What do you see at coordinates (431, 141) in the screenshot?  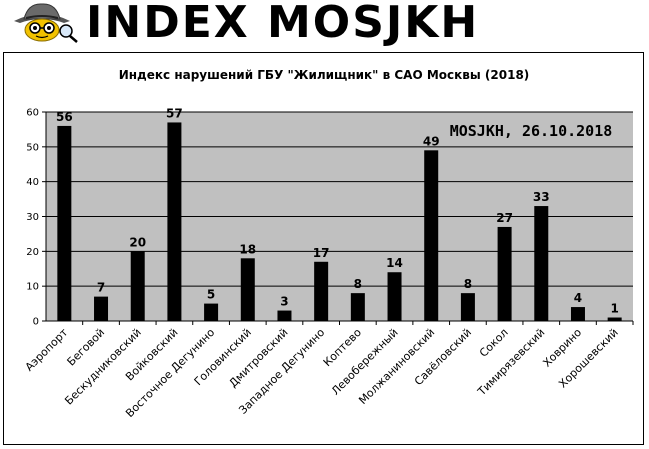 I see `data-label: 49` at bounding box center [431, 141].